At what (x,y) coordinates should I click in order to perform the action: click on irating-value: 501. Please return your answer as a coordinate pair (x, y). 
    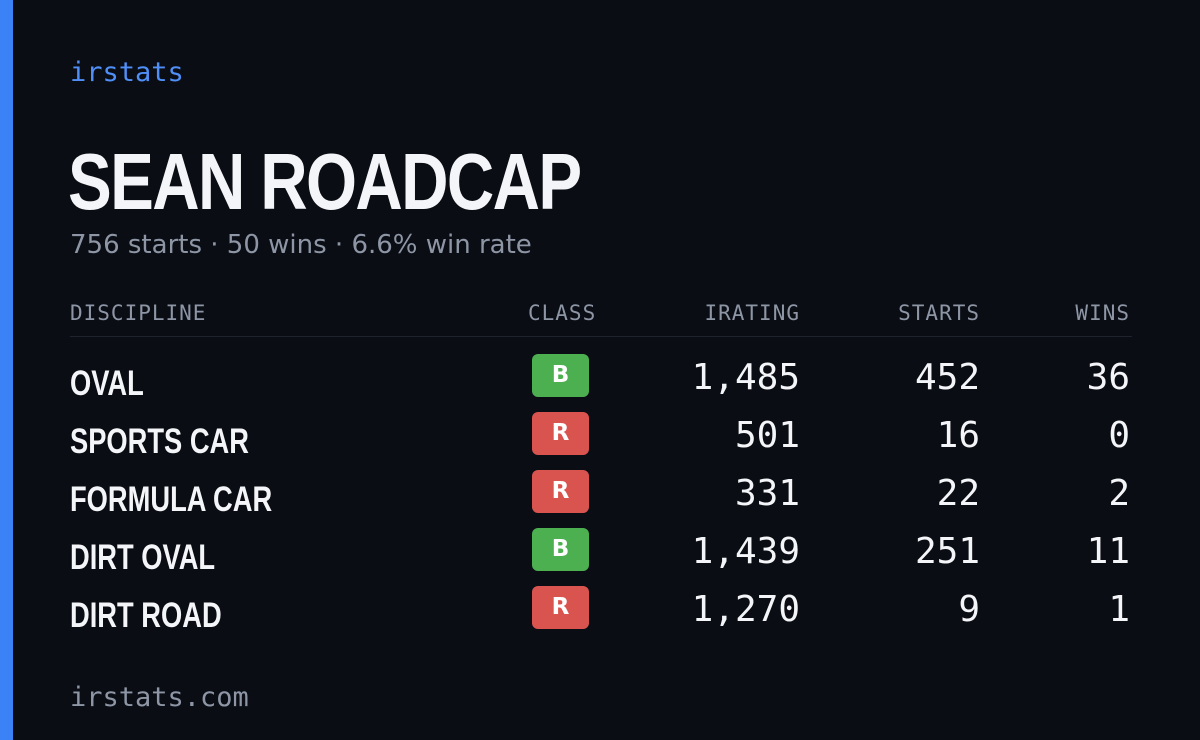
    Looking at the image, I should click on (767, 435).